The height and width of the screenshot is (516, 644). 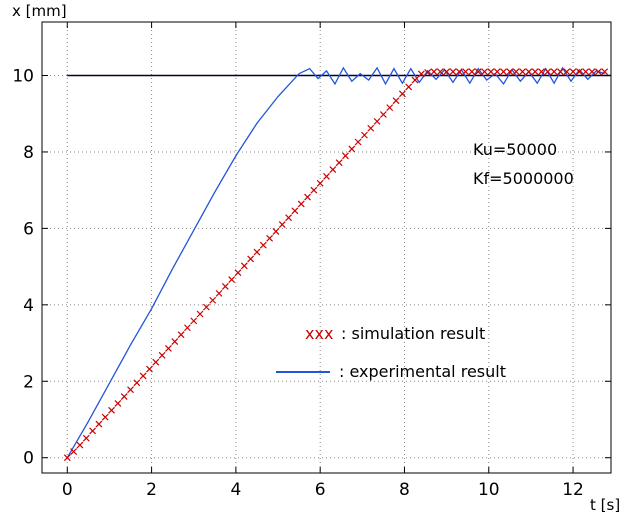 I want to click on legend-label-experimental: : experimental result, so click(x=422, y=371).